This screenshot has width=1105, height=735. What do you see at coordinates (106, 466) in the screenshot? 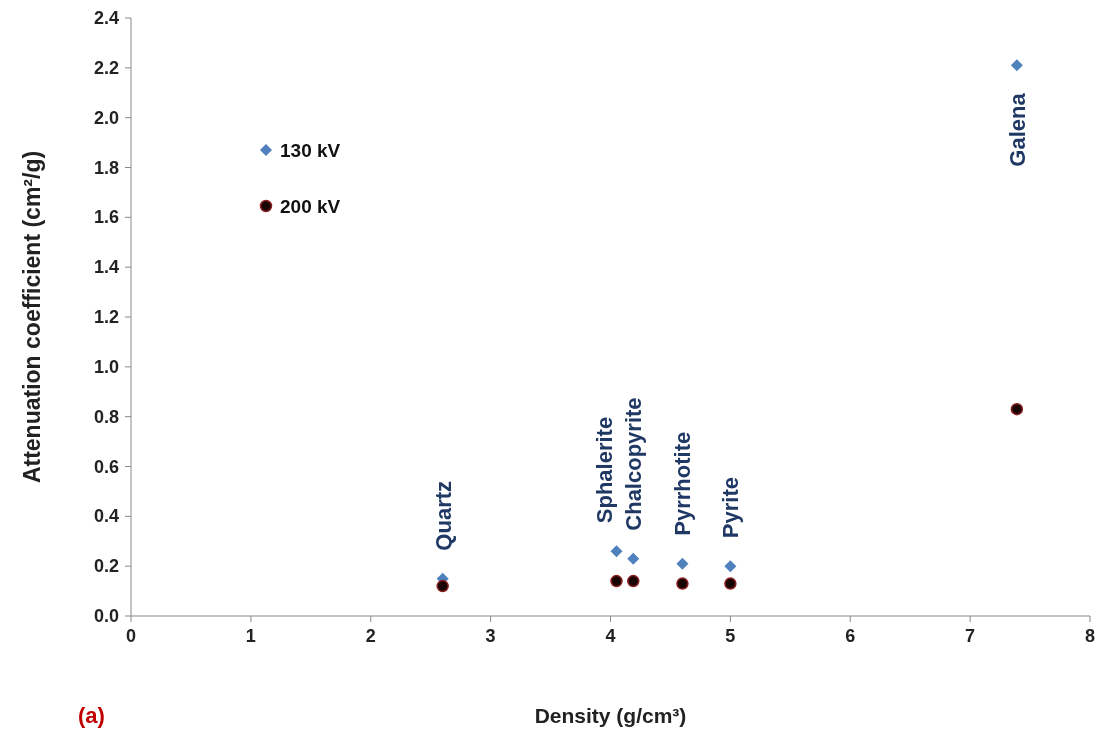
I see `y-tick-label: 0.6` at bounding box center [106, 466].